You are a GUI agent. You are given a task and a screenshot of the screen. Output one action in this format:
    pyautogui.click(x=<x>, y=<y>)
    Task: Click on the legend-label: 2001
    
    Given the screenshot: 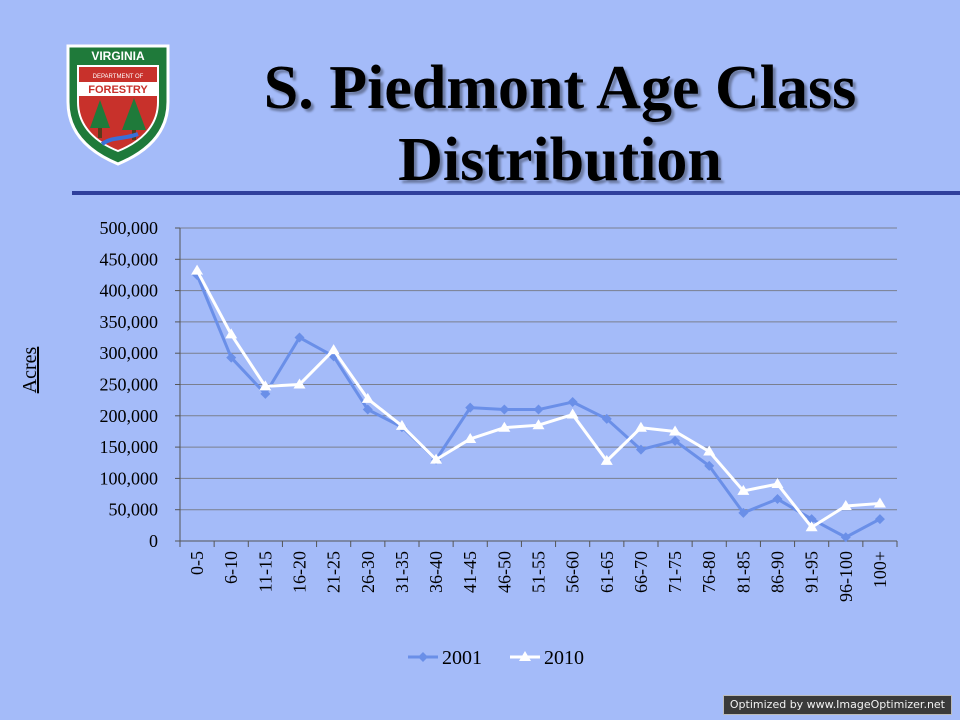 What is the action you would take?
    pyautogui.click(x=462, y=658)
    